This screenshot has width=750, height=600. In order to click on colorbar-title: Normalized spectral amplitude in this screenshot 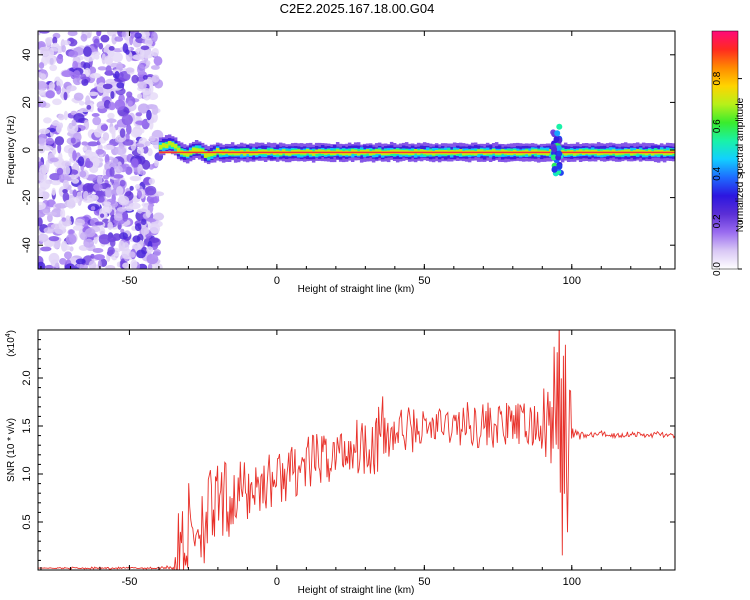, I will do `click(740, 164)`.